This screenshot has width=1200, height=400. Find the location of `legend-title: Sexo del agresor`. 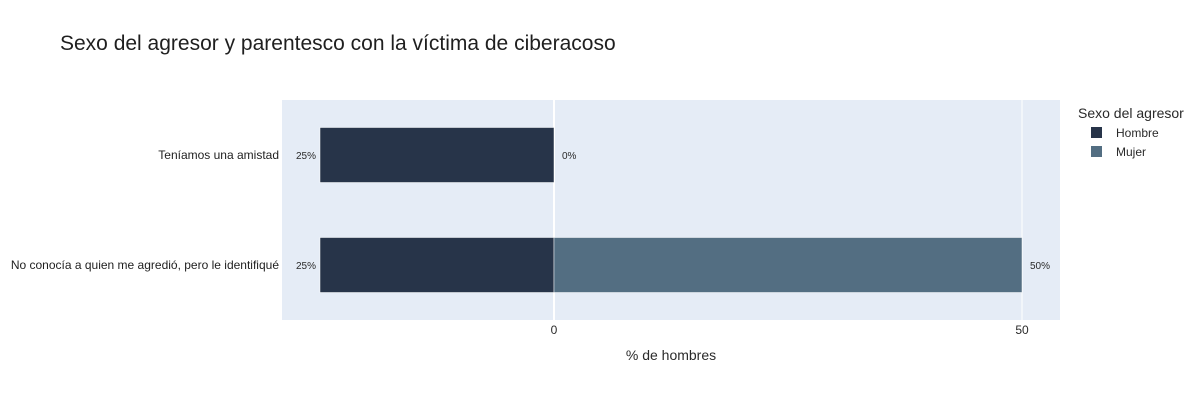

legend-title: Sexo del agresor is located at coordinates (1131, 113).